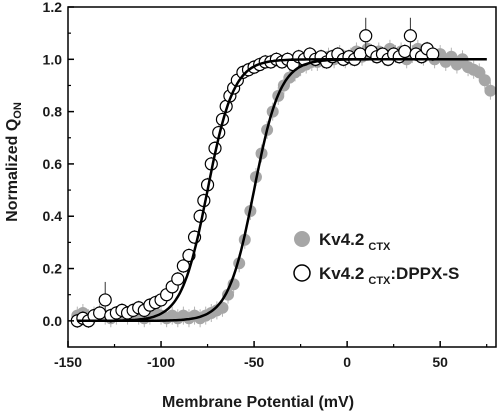  Describe the element at coordinates (440, 362) in the screenshot. I see `x-tick-label: 50` at that location.